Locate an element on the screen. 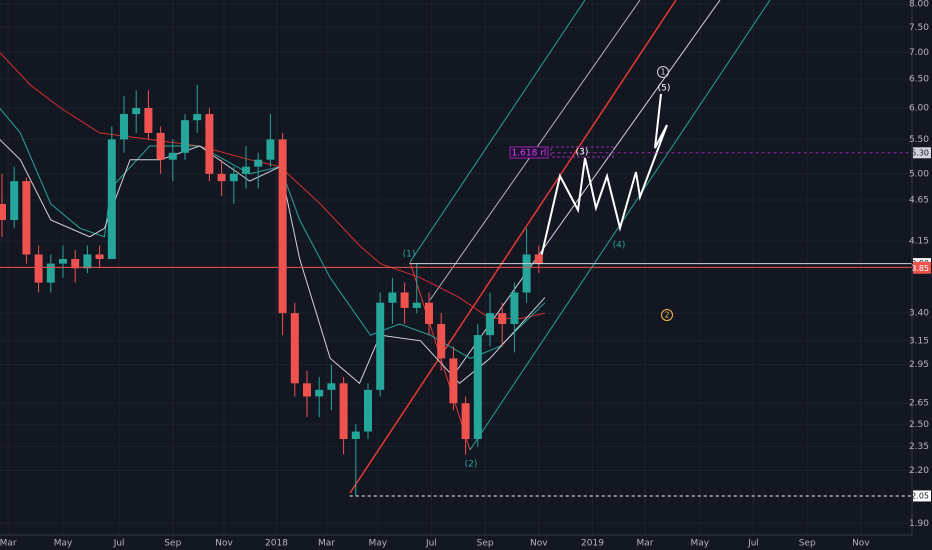 This screenshot has width=932, height=550. y-tick-label: 2.50 is located at coordinates (919, 425).